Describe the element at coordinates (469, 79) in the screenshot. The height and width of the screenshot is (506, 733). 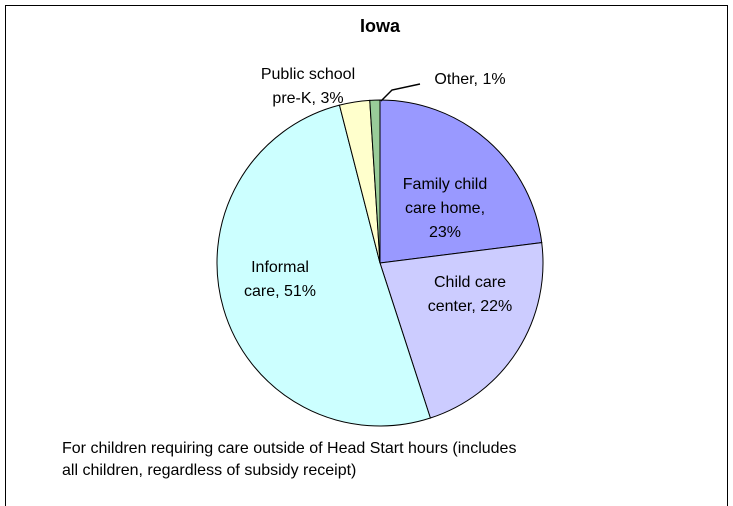
I see `slice-label: Other, 1%` at that location.